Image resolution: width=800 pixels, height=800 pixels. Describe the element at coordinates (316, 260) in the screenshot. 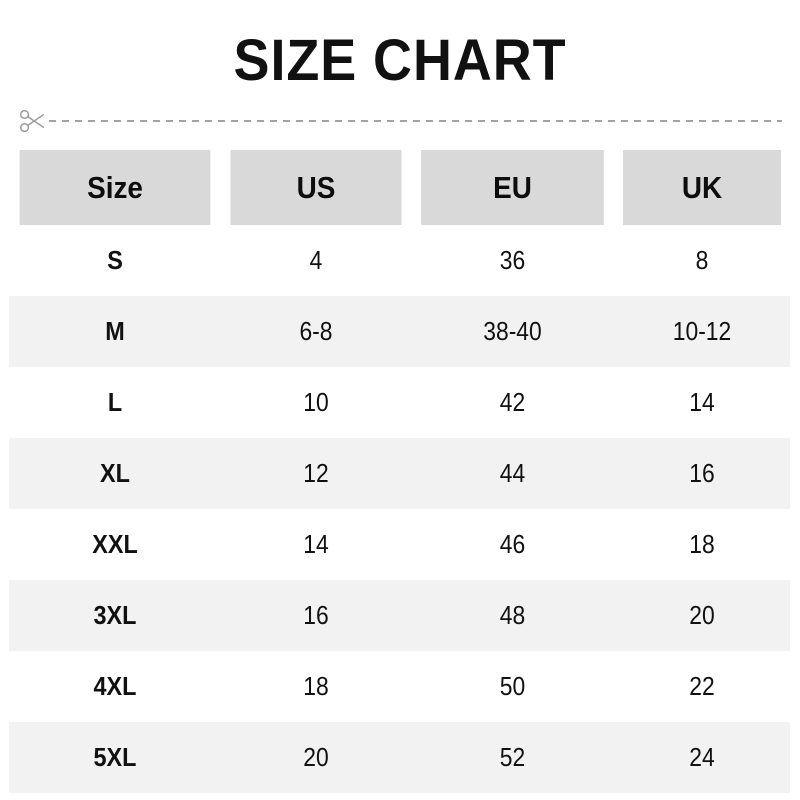

I see `cell-us: 4` at that location.